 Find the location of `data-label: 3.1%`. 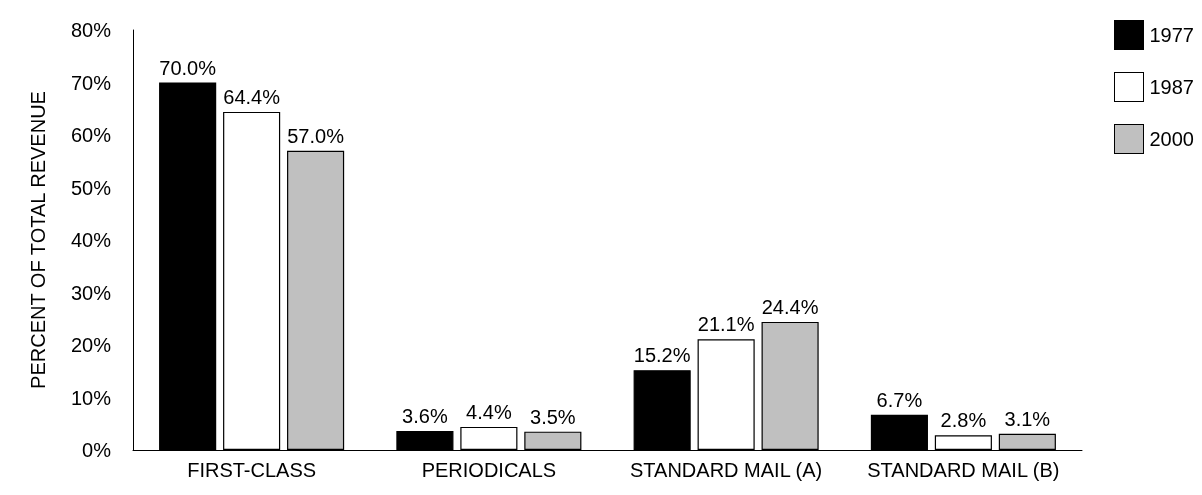

data-label: 3.1% is located at coordinates (1027, 418).